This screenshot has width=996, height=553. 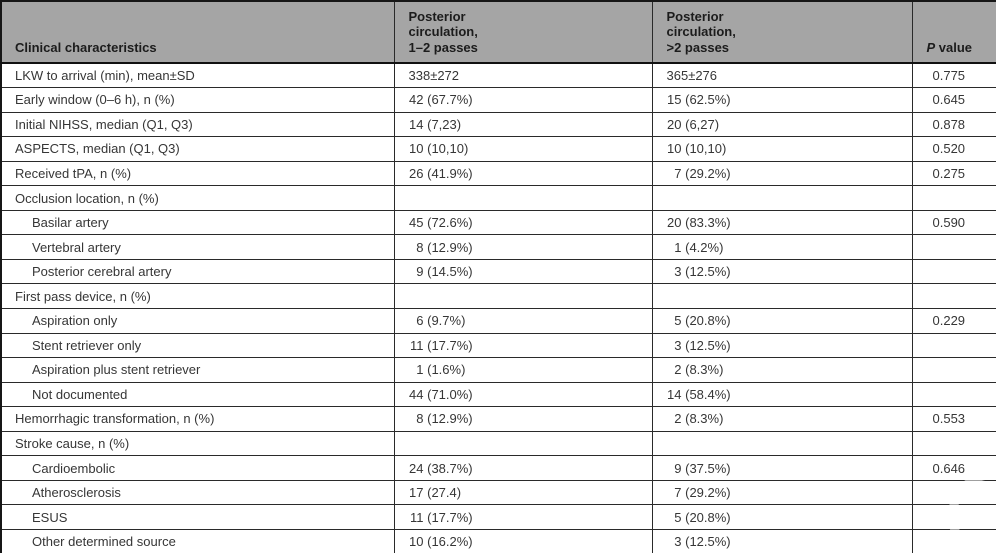 I want to click on table-row: First pass device, n (%), so click(x=498, y=296).